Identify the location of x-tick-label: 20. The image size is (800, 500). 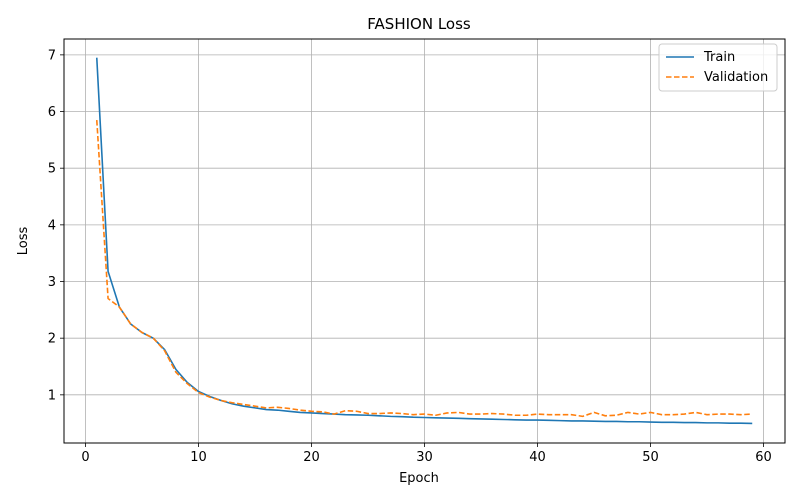
(311, 457).